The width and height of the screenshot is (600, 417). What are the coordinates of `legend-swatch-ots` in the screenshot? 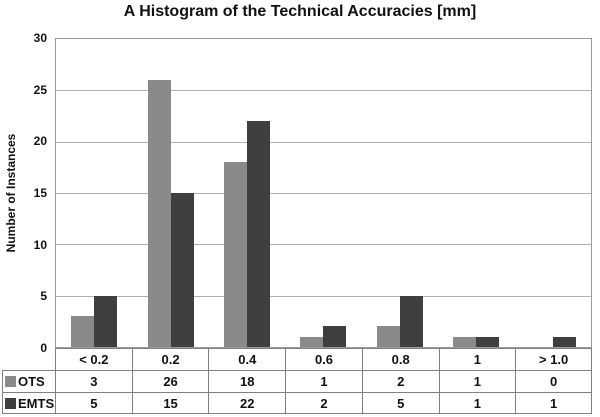 It's located at (10, 381).